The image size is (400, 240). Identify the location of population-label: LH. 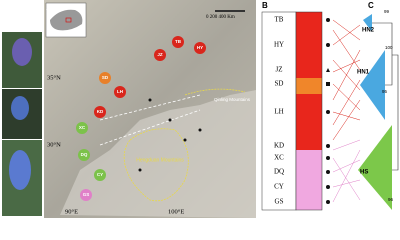
(278, 112).